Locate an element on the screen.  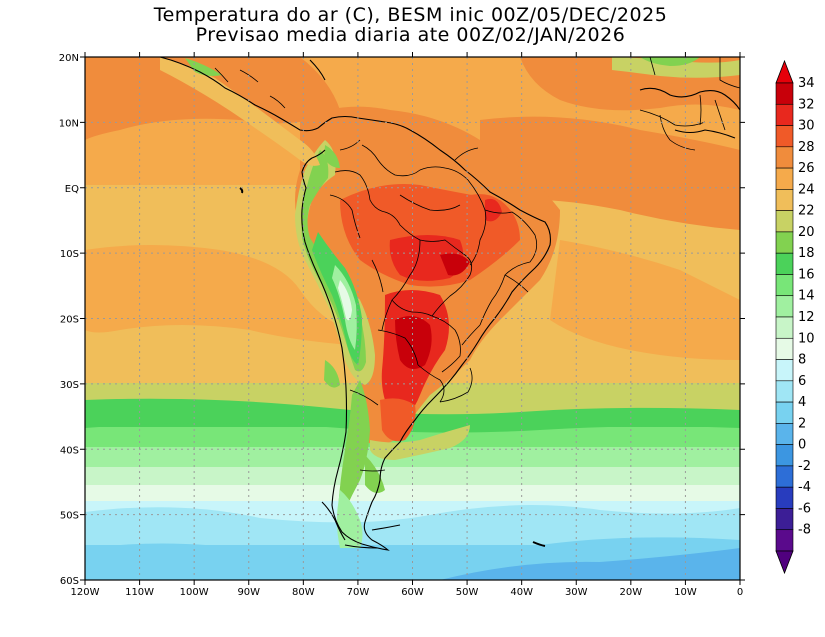
colorbar-label: 12 is located at coordinates (806, 317).